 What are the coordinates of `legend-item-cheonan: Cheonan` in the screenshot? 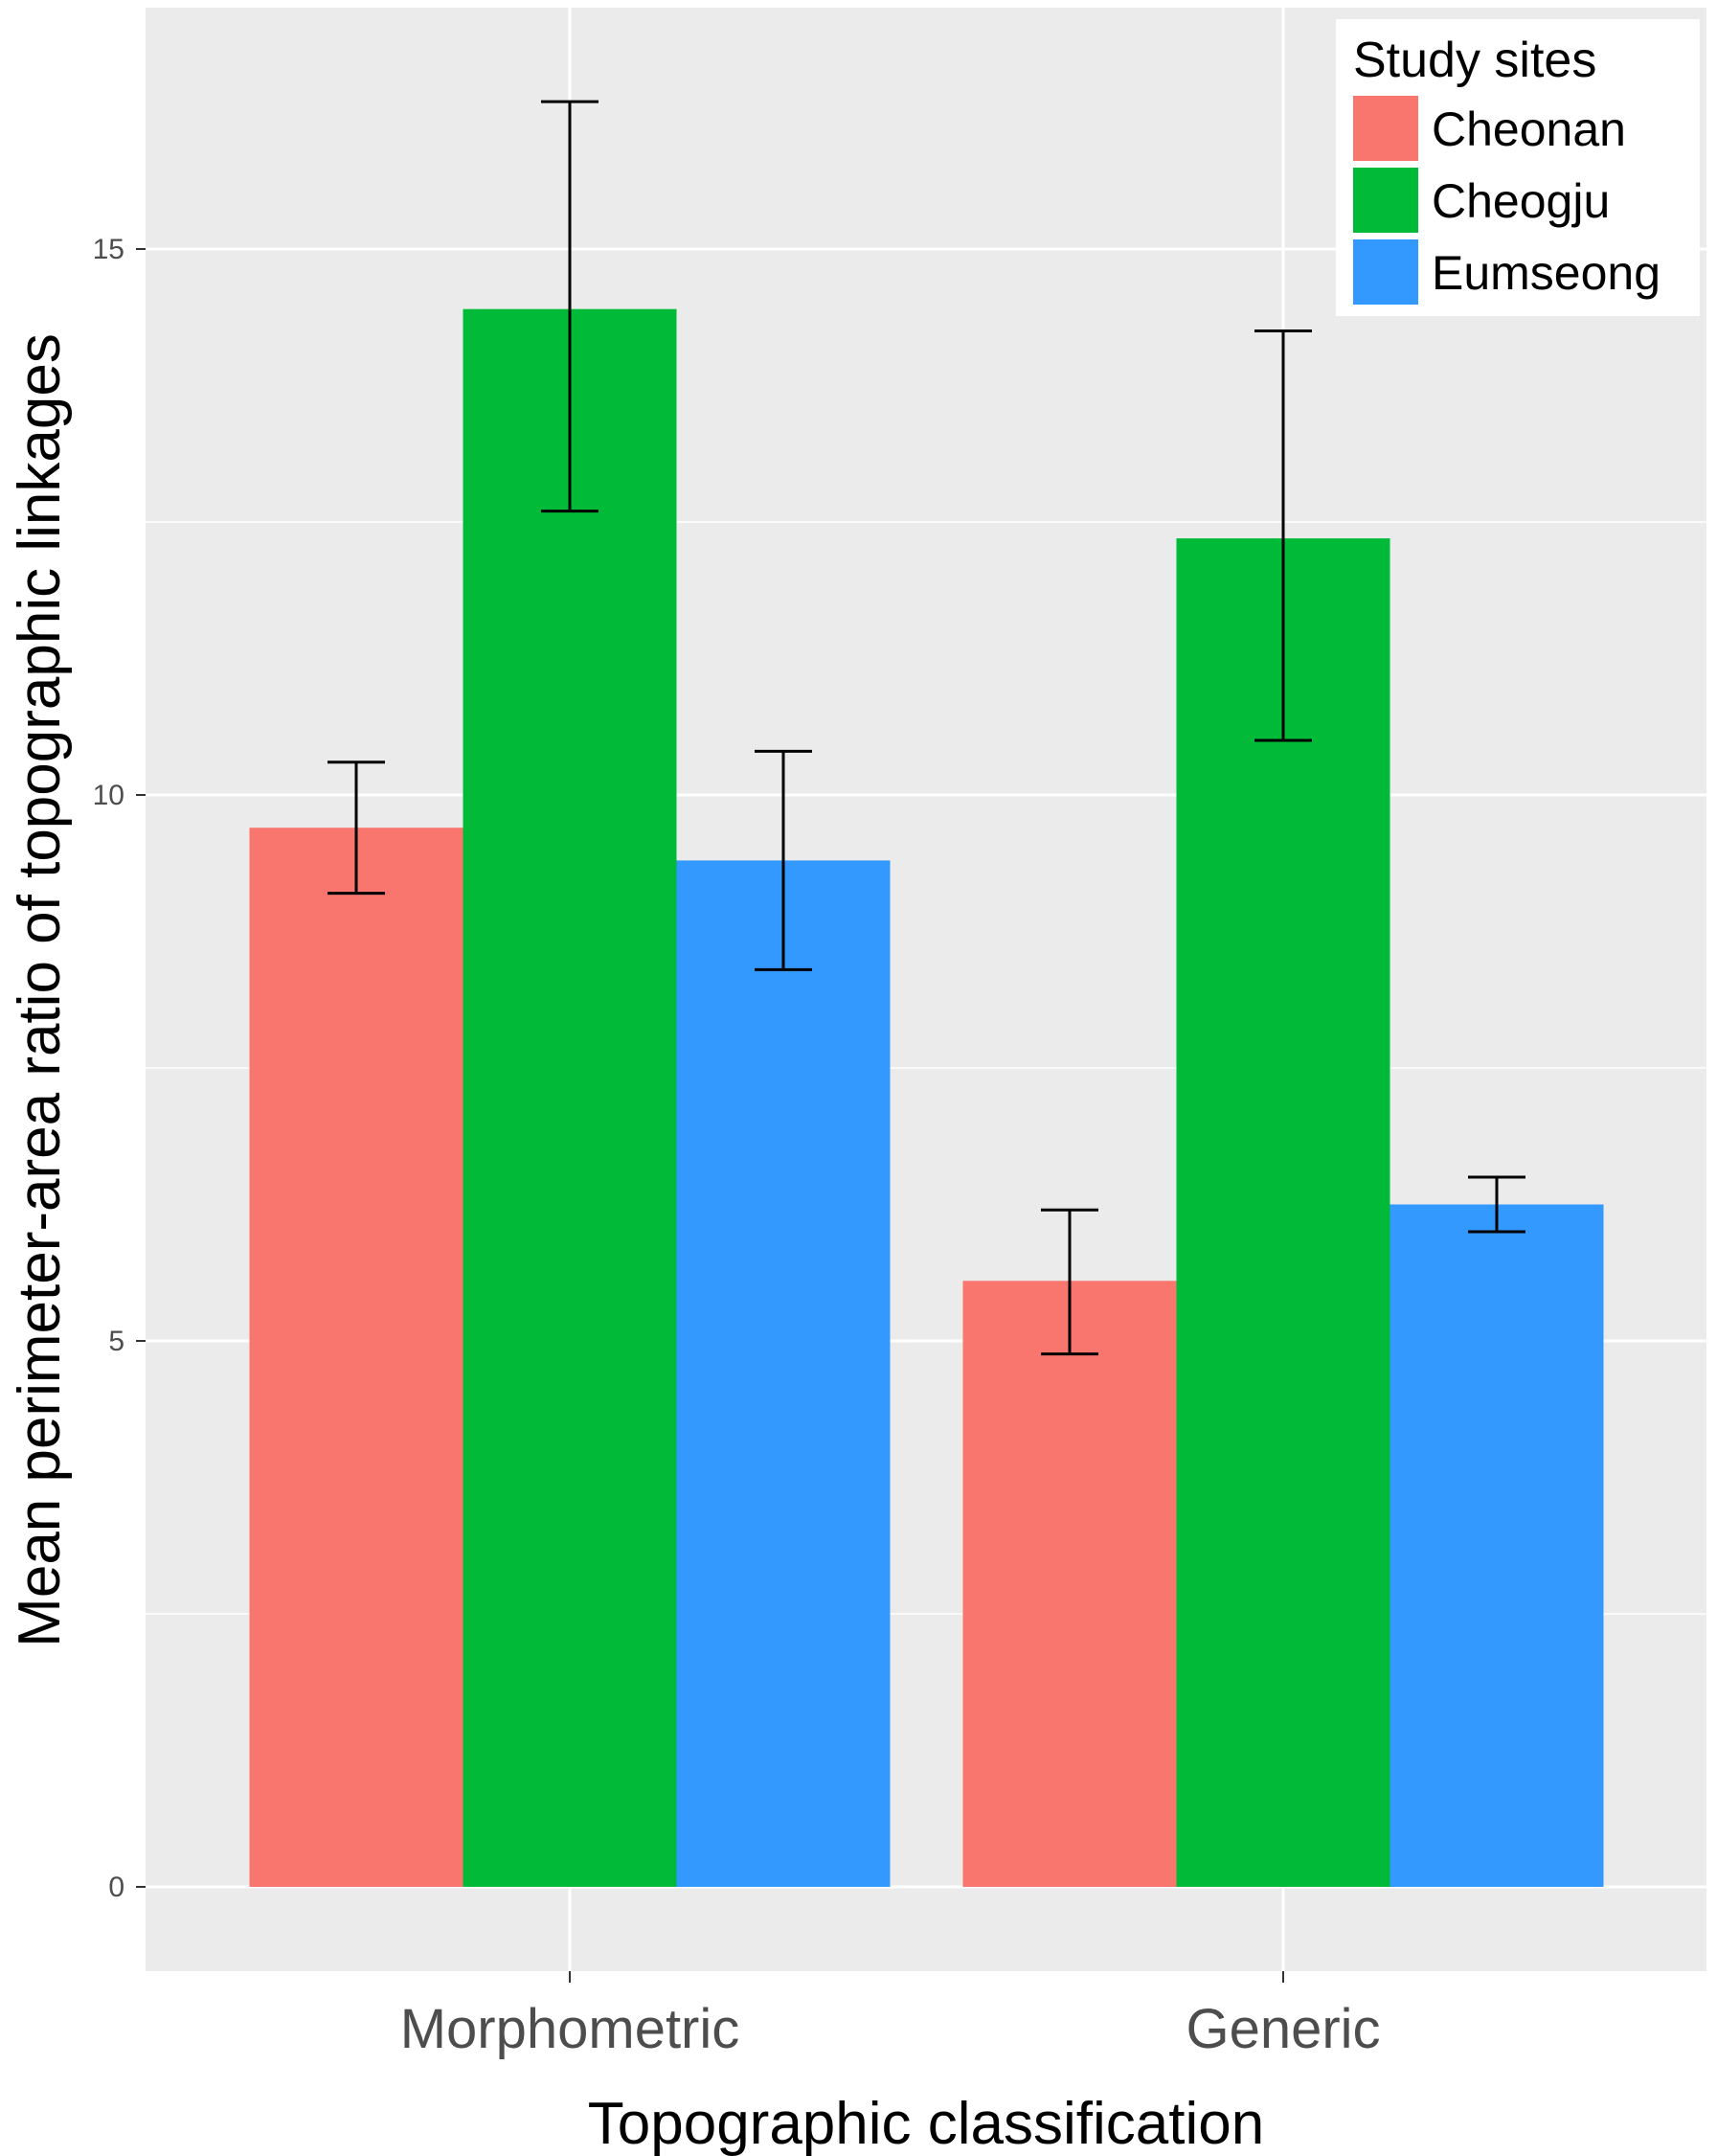 It's located at (1489, 128).